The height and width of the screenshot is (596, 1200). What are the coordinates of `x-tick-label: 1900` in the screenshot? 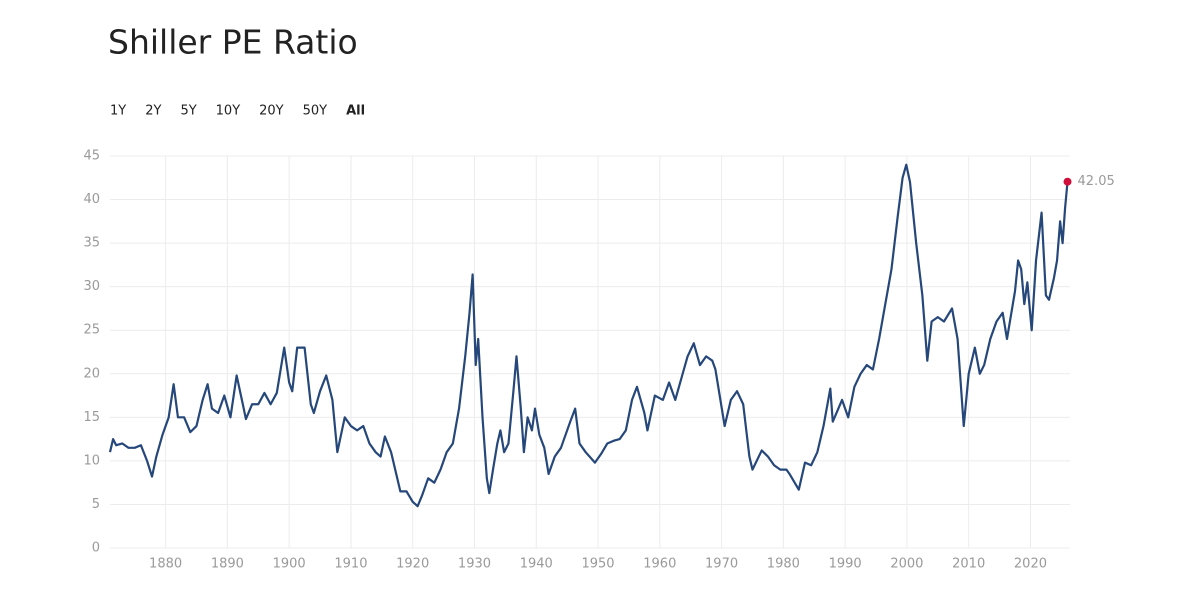 It's located at (289, 564).